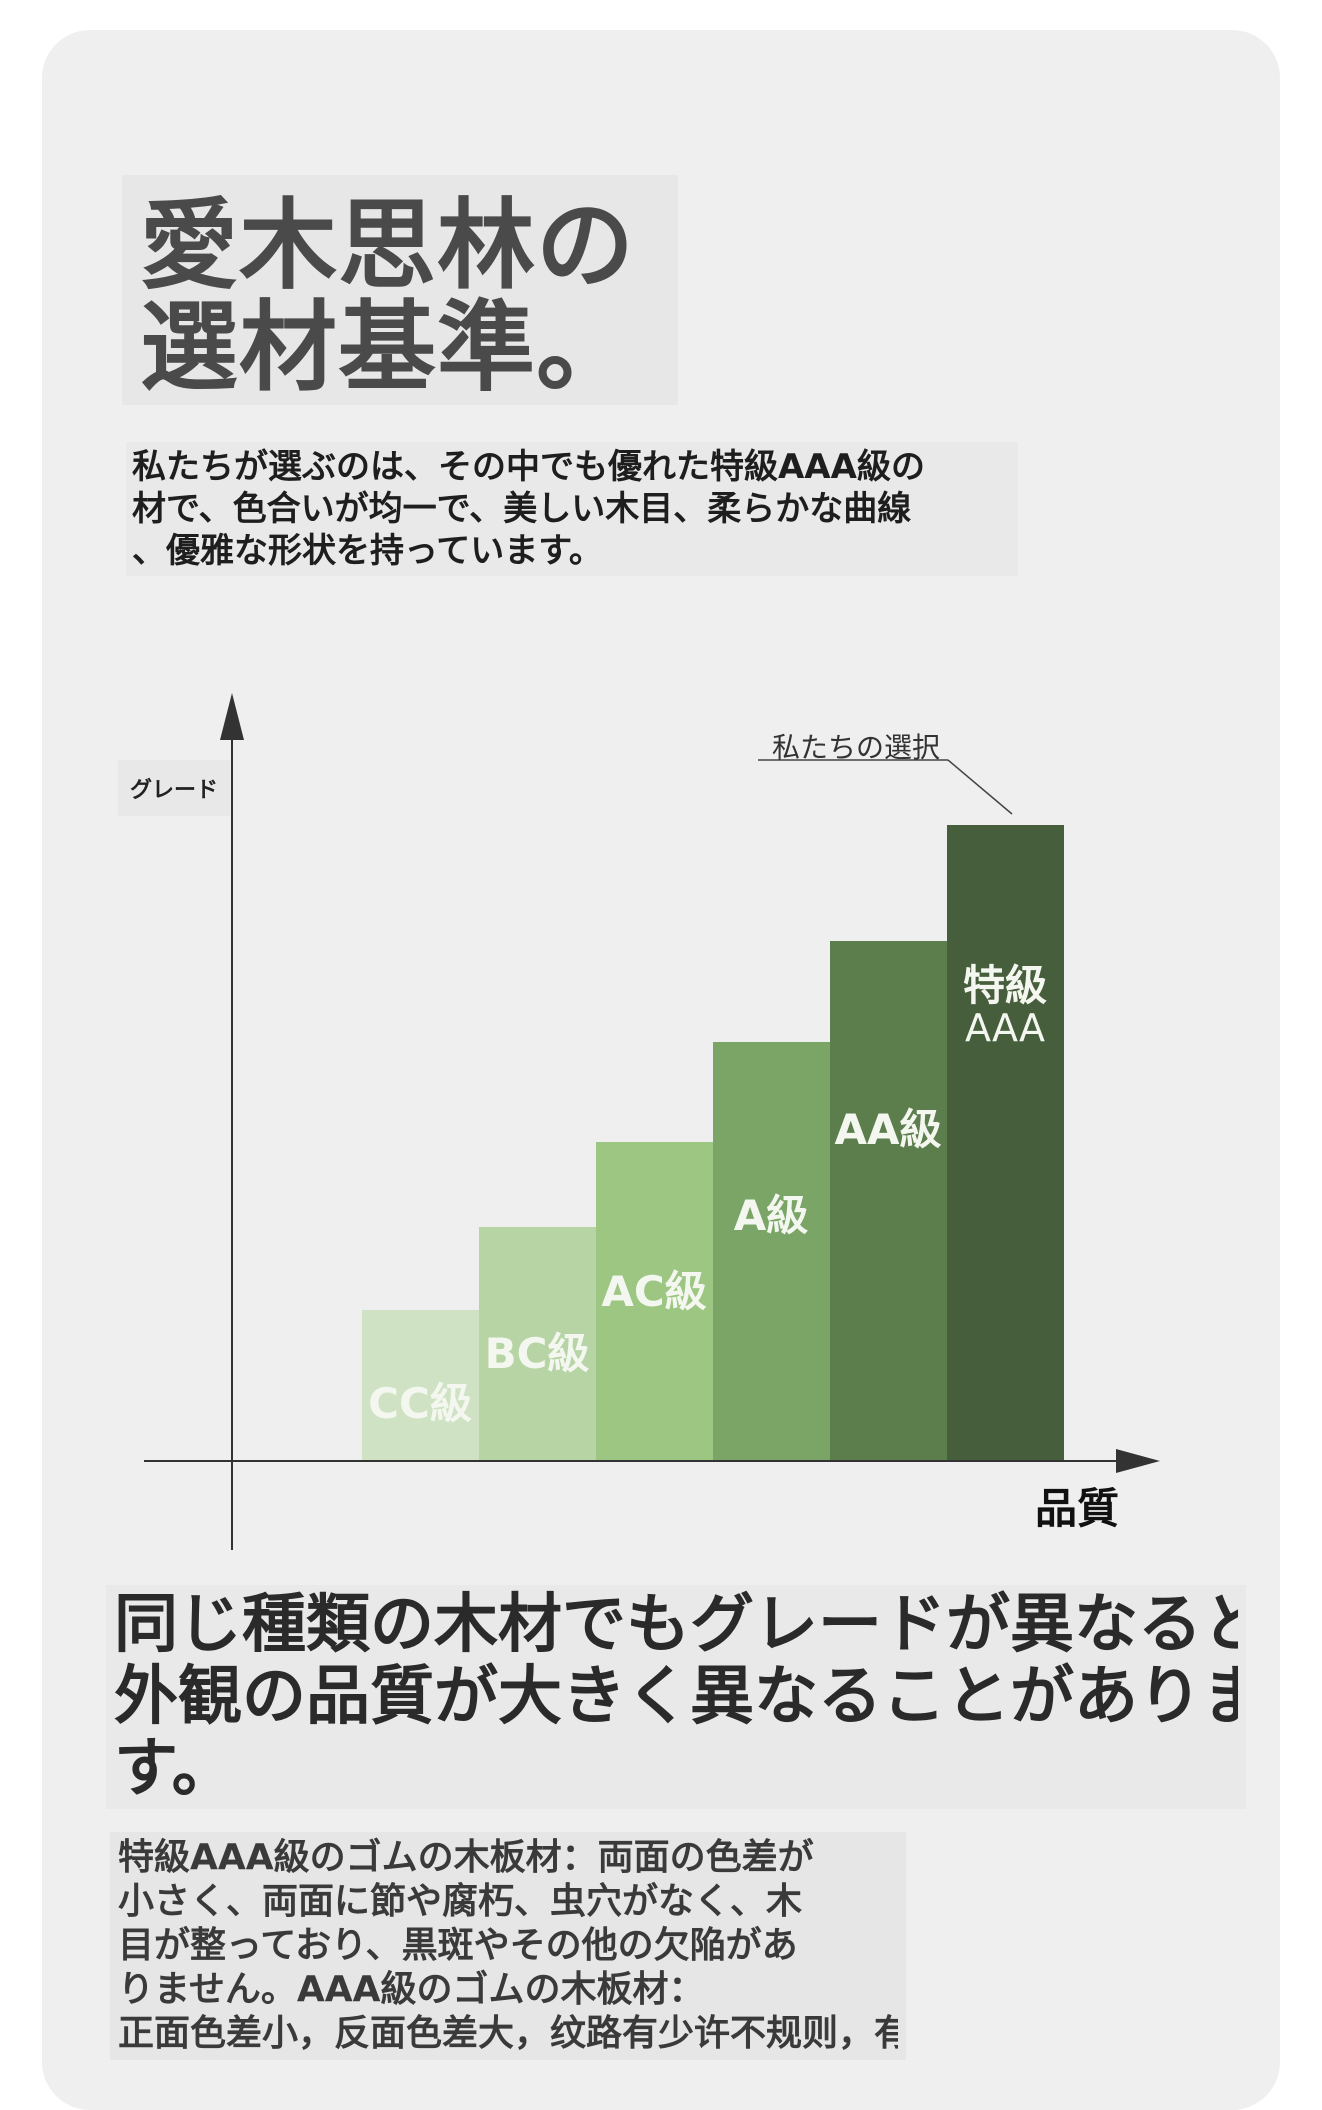  Describe the element at coordinates (1077, 1508) in the screenshot. I see `x-axis-label: 品質` at that location.